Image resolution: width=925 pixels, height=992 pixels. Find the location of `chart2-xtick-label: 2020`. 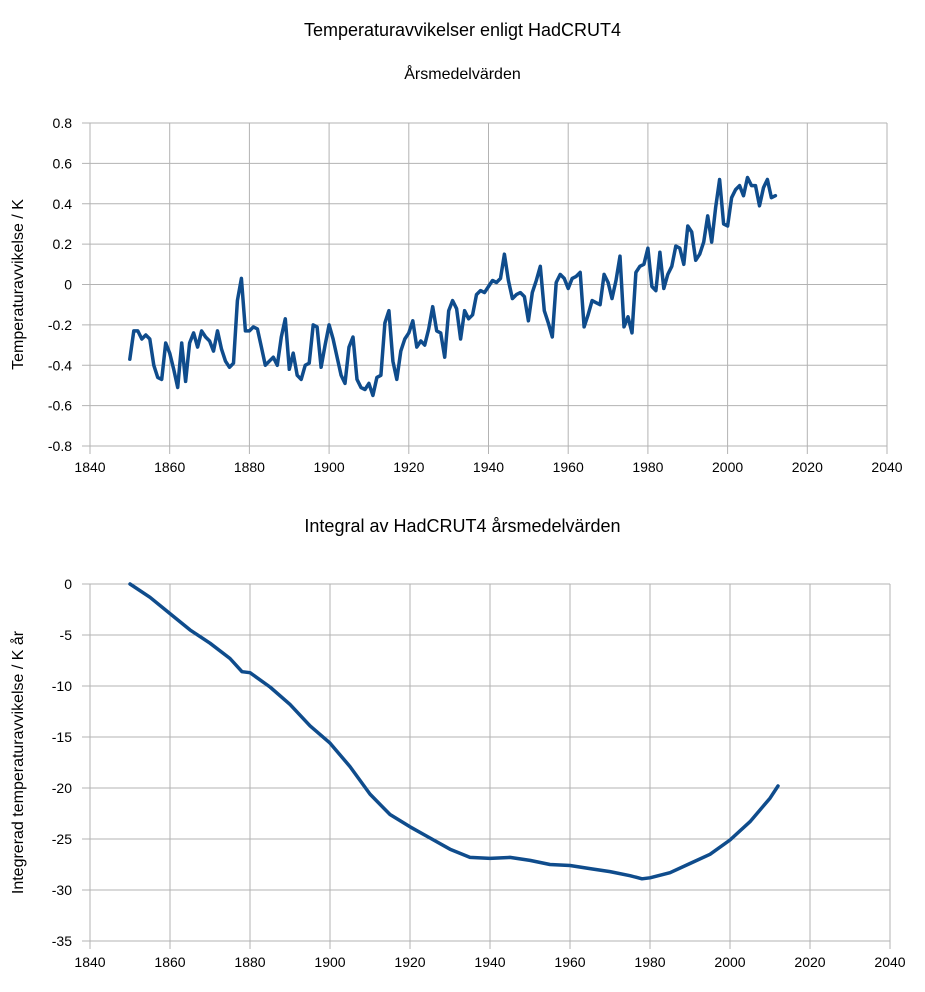

chart2-xtick-label: 2020 is located at coordinates (809, 962).